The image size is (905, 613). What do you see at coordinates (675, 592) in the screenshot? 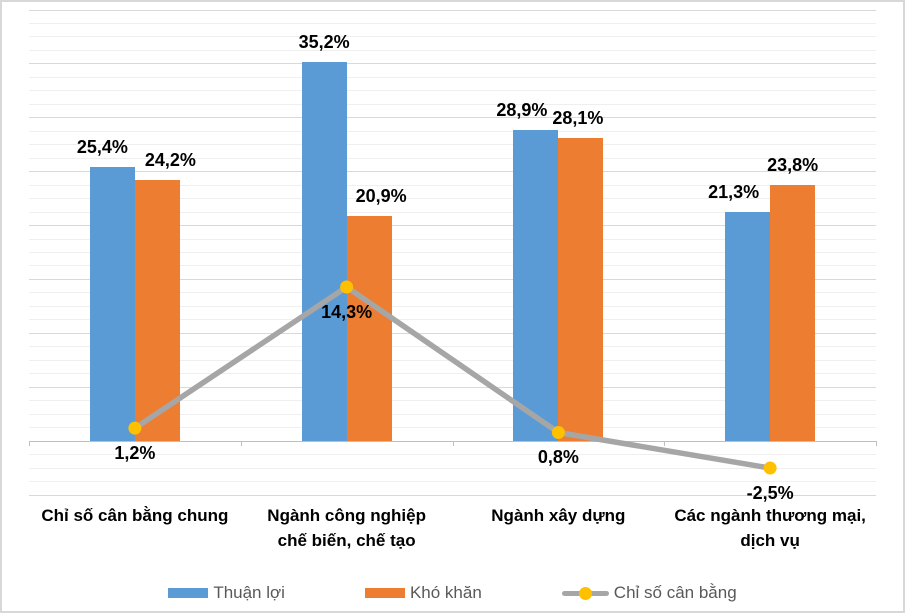
I see `legend-label: Chỉ số cân bằng` at bounding box center [675, 592].